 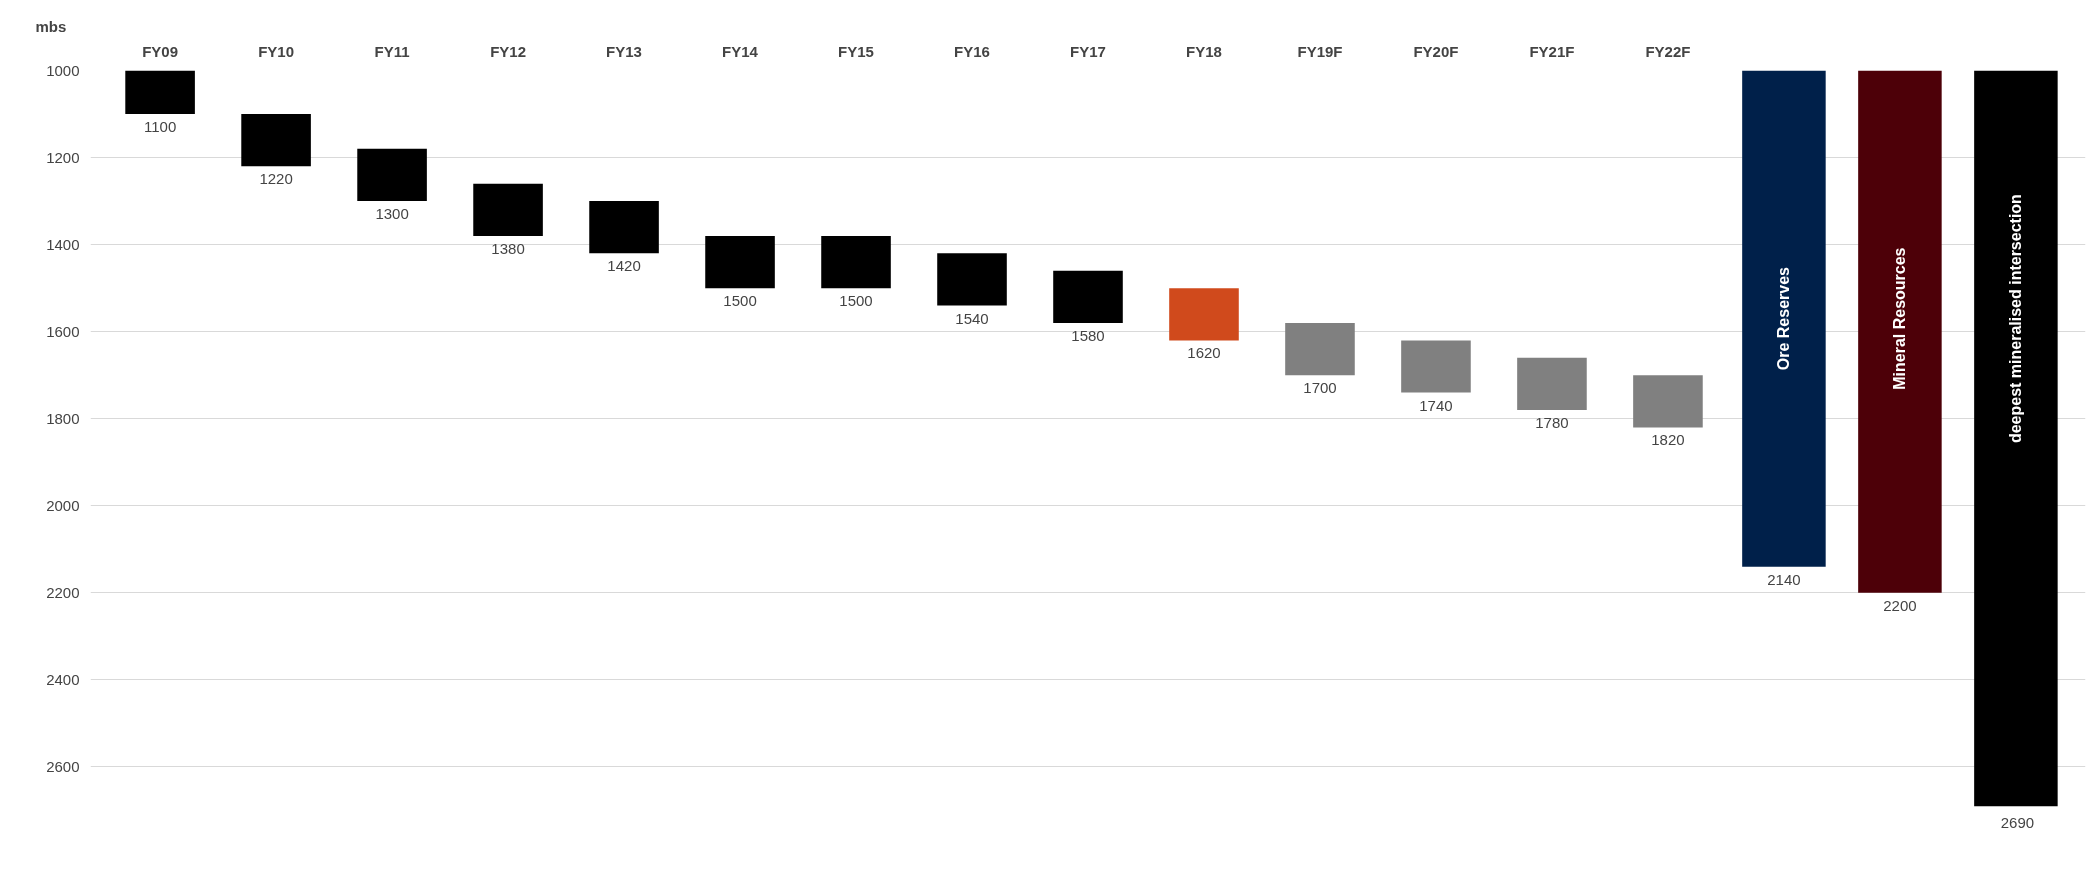 I want to click on x-tick-label: FY21F, so click(x=1552, y=51).